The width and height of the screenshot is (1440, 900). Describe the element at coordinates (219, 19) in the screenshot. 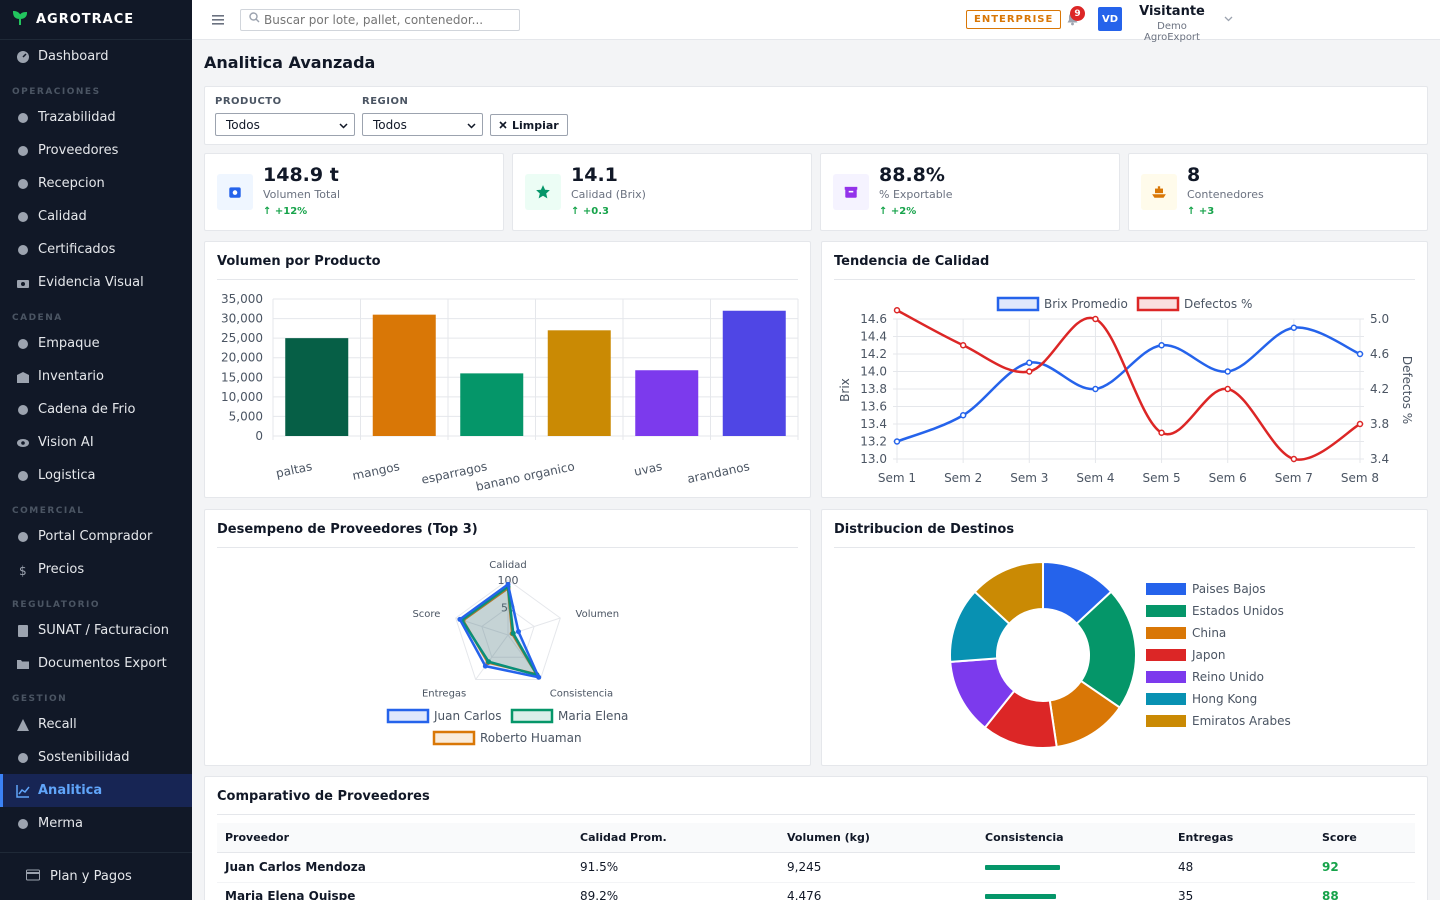

I see `menu-icon` at that location.